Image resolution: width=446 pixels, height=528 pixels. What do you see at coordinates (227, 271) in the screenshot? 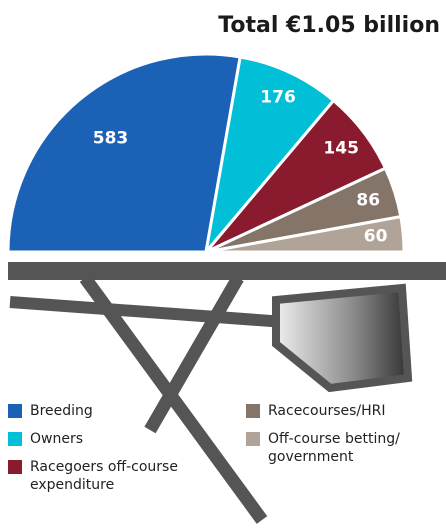
I see `bar-decoration` at bounding box center [227, 271].